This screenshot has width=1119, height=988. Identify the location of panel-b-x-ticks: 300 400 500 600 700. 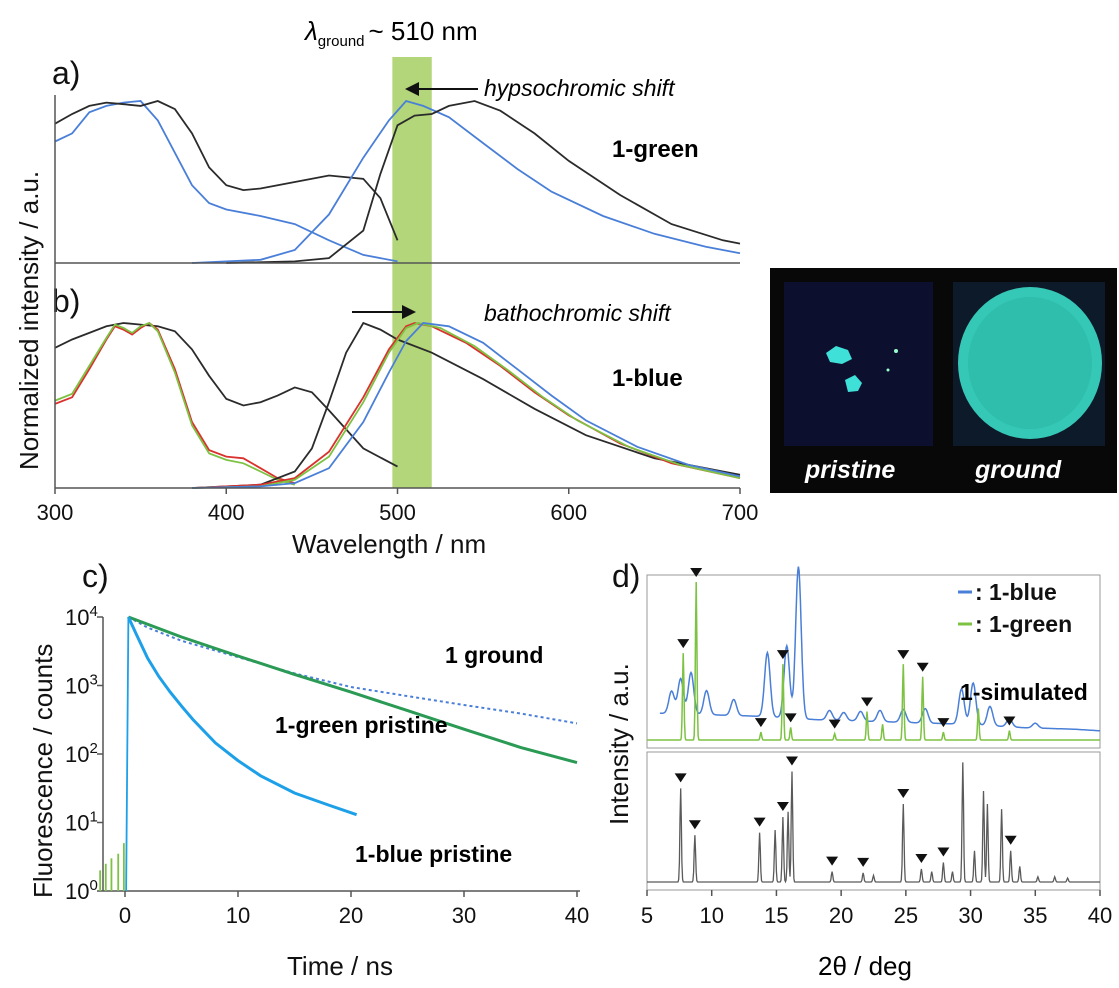
(398, 506).